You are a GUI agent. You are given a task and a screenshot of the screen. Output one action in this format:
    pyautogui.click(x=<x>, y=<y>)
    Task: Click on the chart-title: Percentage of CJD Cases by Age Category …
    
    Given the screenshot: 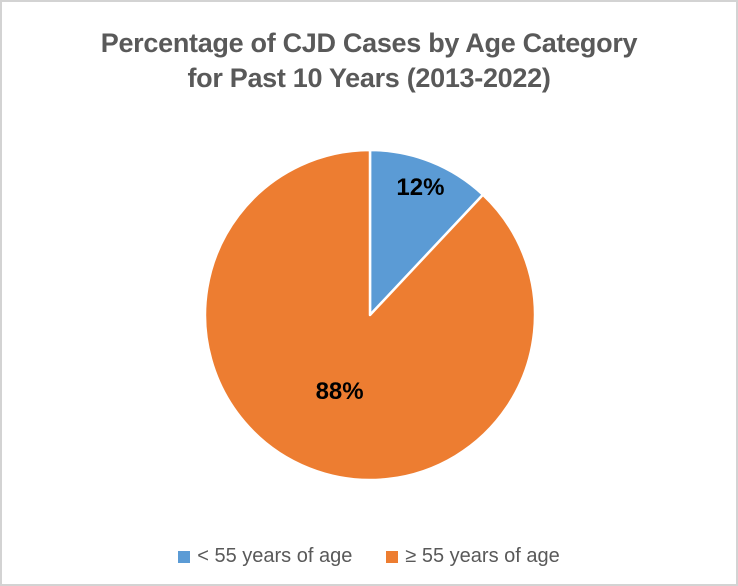 What is the action you would take?
    pyautogui.click(x=369, y=61)
    